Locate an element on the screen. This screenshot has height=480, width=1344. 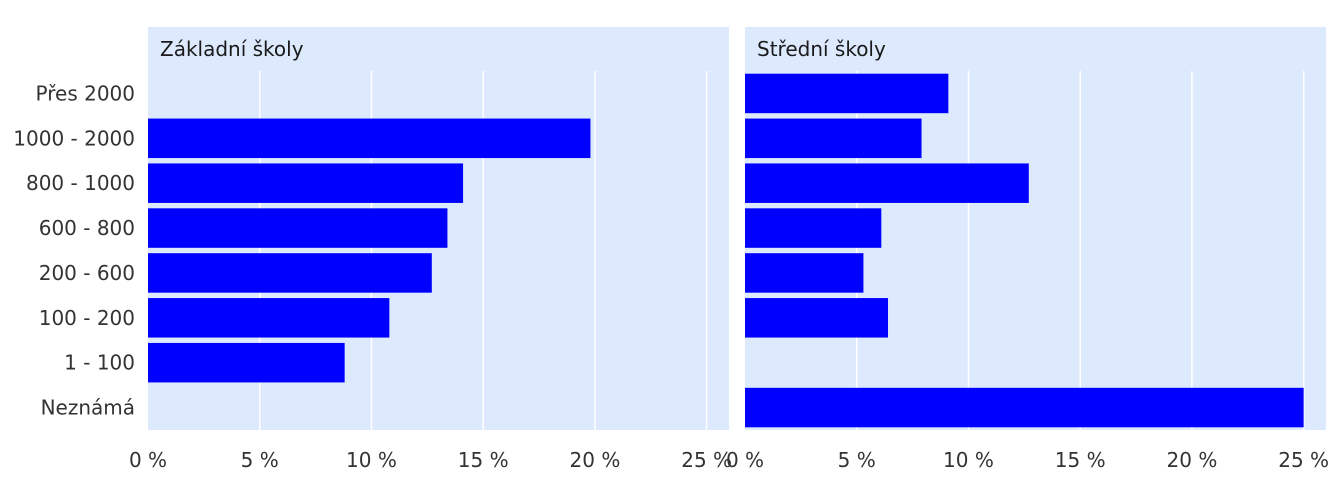
category-label: 1 - 100 is located at coordinates (99, 363).